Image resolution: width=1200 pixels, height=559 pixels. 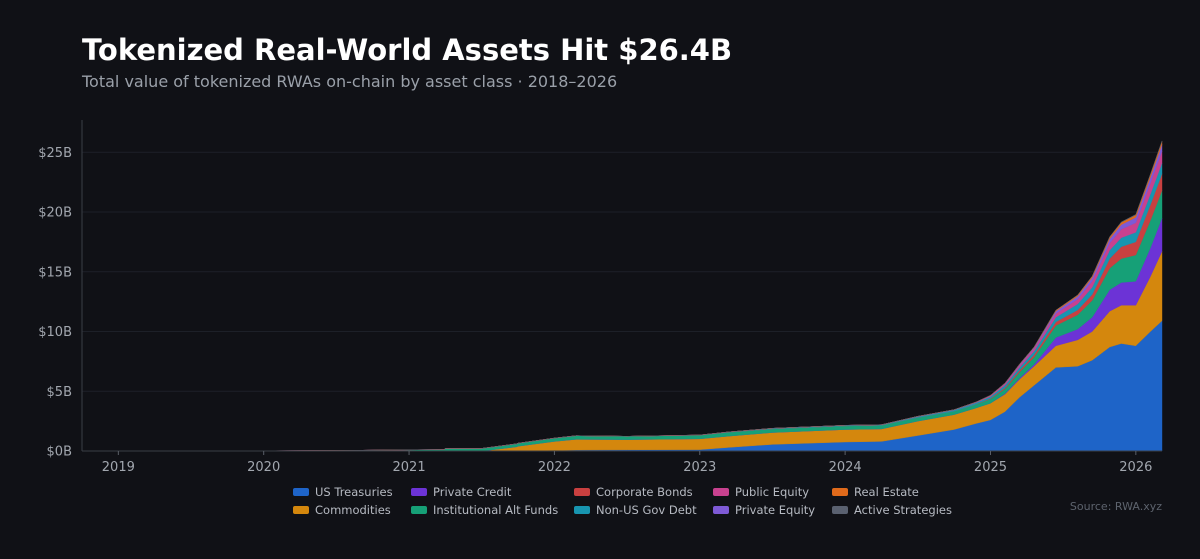 What do you see at coordinates (775, 510) in the screenshot?
I see `legend-label: Private Equity` at bounding box center [775, 510].